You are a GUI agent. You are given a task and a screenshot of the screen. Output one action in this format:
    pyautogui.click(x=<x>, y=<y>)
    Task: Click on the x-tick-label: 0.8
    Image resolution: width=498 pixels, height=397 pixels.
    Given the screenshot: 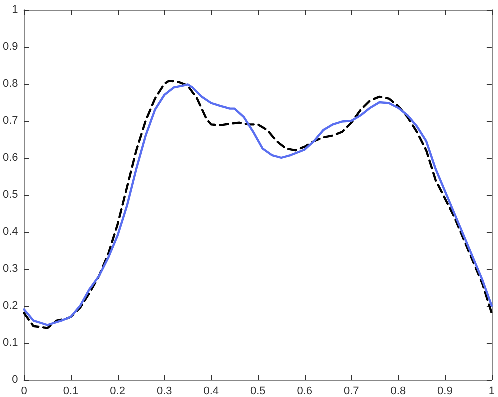 What is the action you would take?
    pyautogui.click(x=398, y=391)
    